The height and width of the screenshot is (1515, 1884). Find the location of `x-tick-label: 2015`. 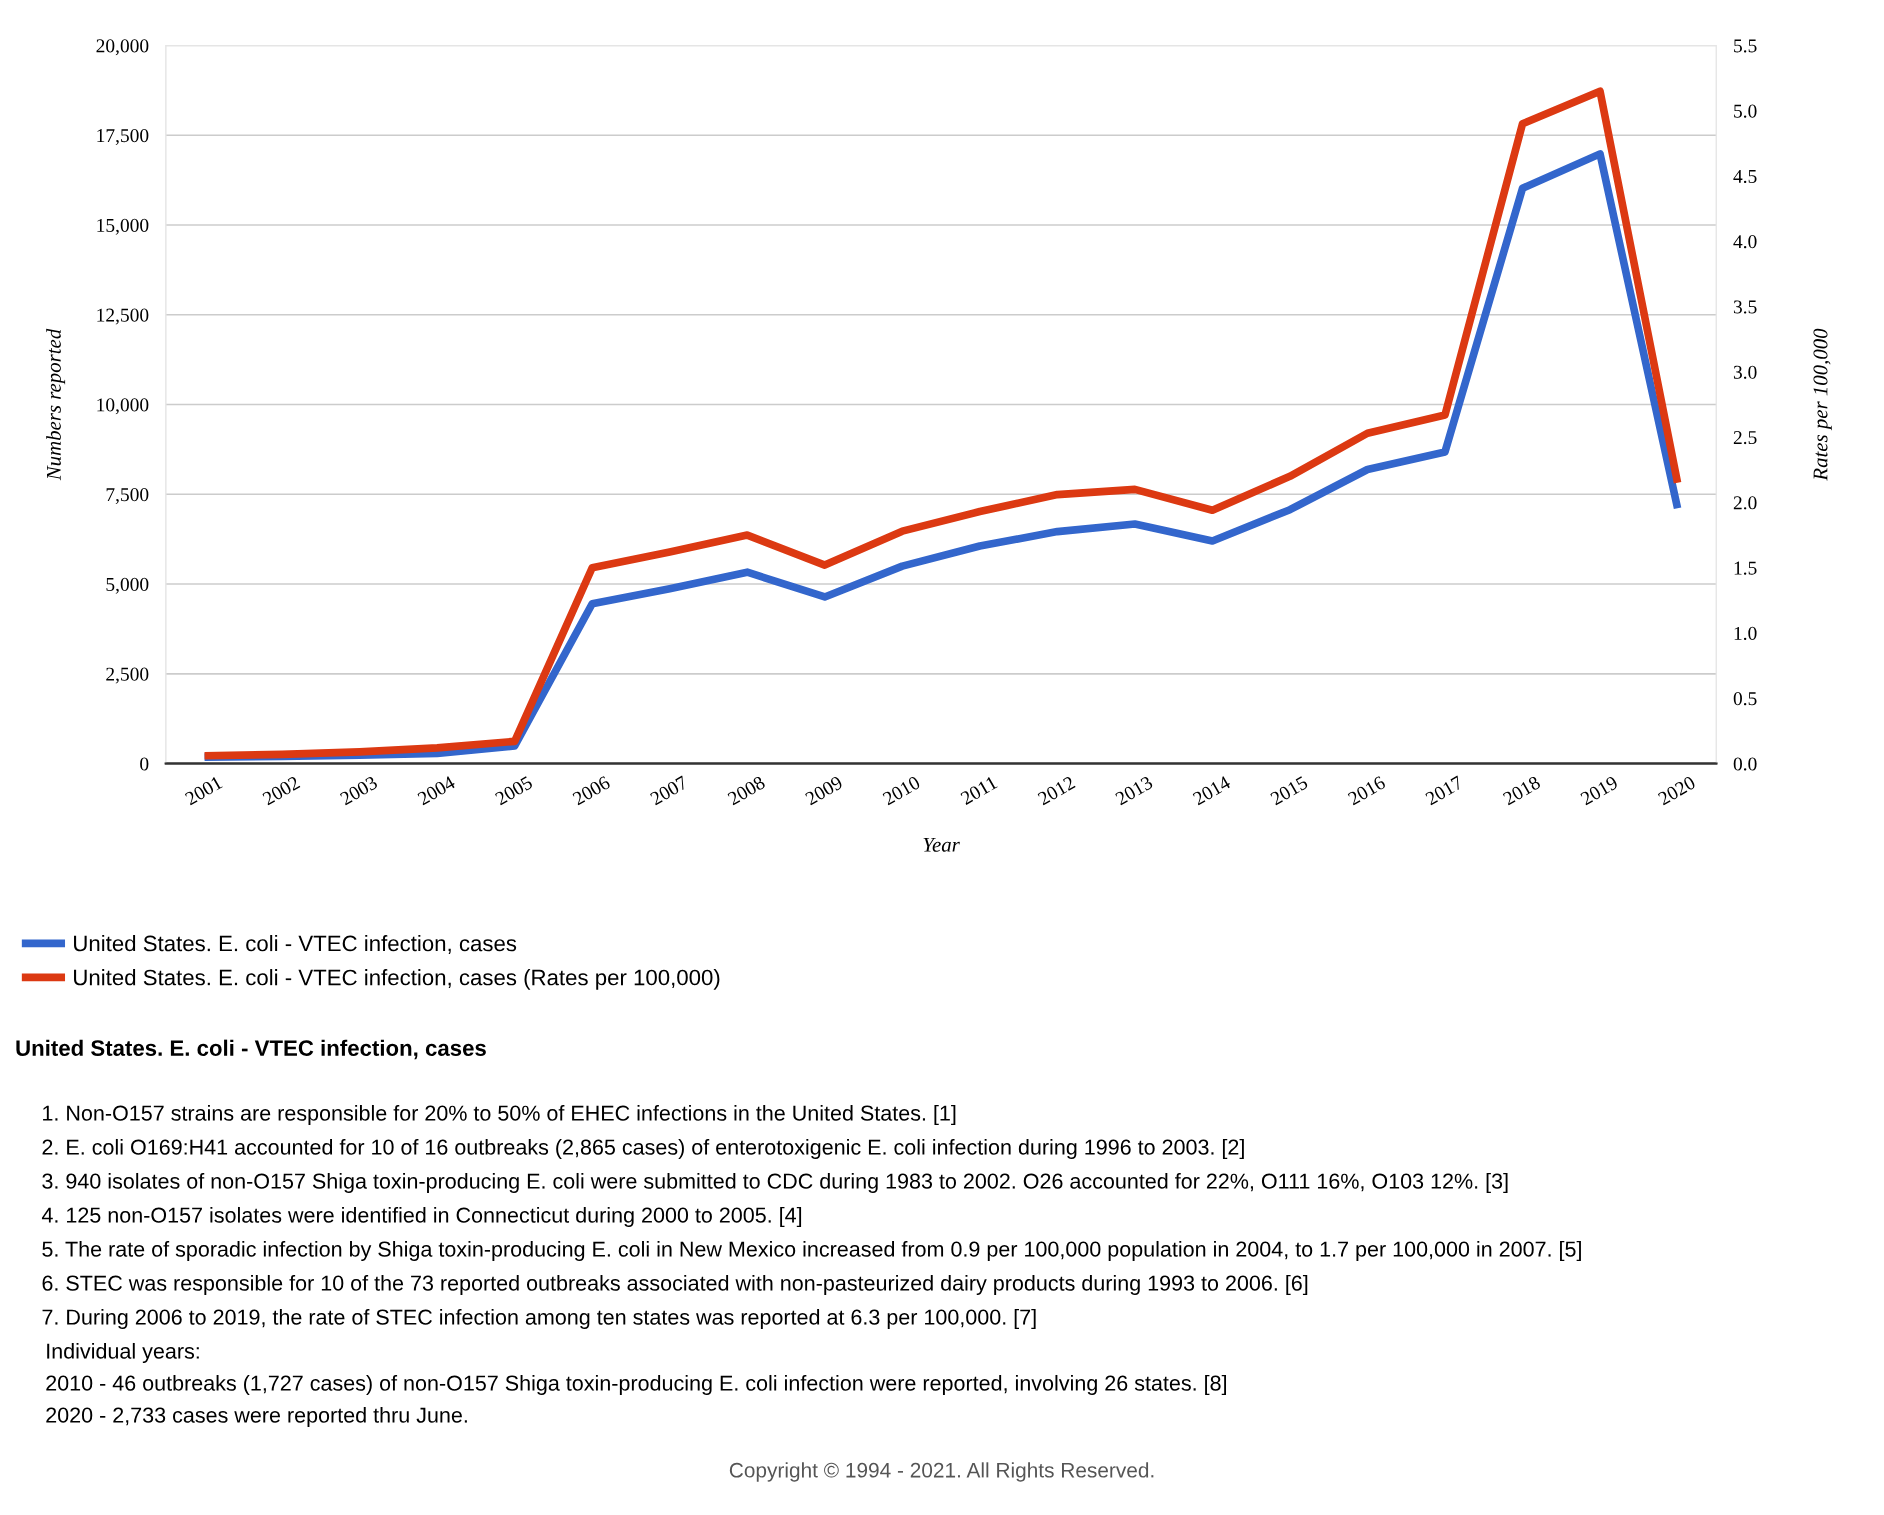

x-tick-label: 2015 is located at coordinates (1289, 790).